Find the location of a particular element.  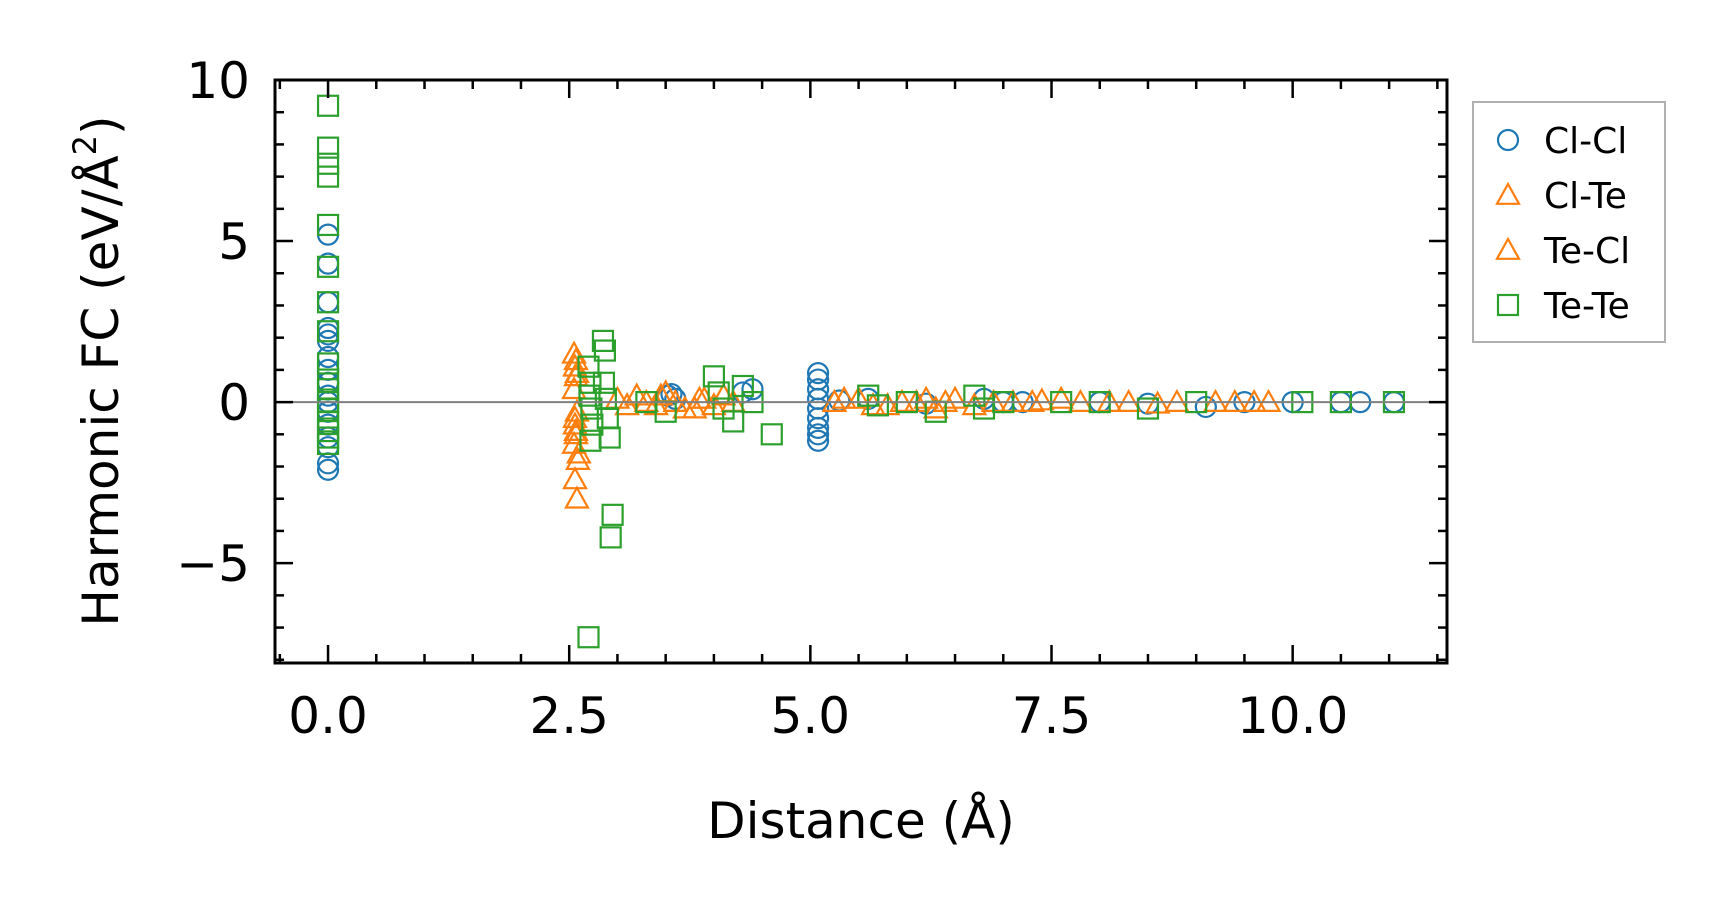

x-axis-title: Distance (Å) is located at coordinates (861, 821).